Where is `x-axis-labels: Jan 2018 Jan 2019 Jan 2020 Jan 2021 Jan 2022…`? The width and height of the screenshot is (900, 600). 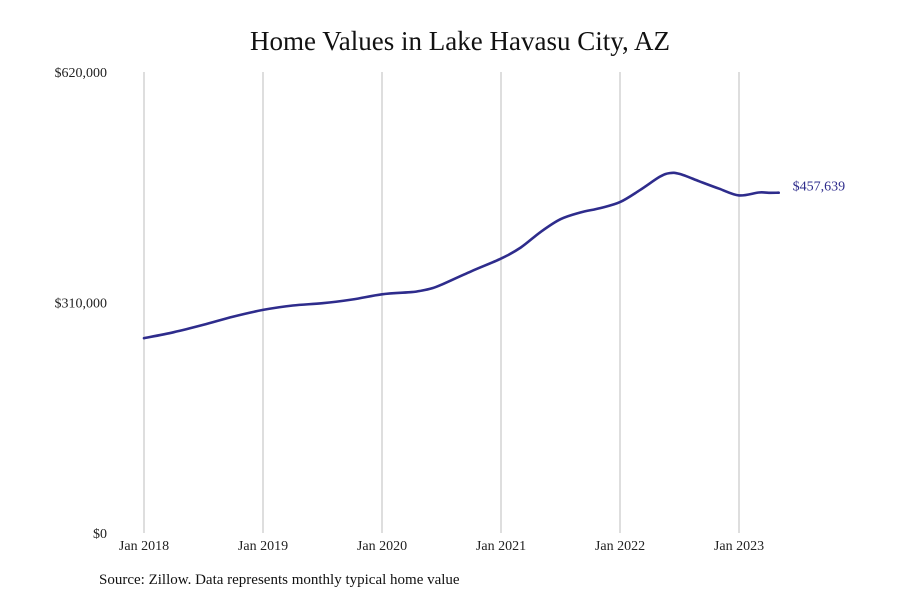
x-axis-labels: Jan 2018 Jan 2019 Jan 2020 Jan 2021 Jan 2022… is located at coordinates (441, 546).